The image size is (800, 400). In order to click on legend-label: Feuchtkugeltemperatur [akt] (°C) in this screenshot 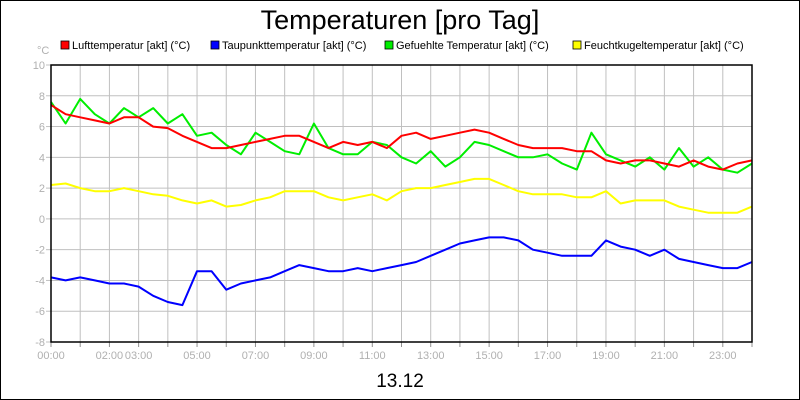, I will do `click(664, 46)`.